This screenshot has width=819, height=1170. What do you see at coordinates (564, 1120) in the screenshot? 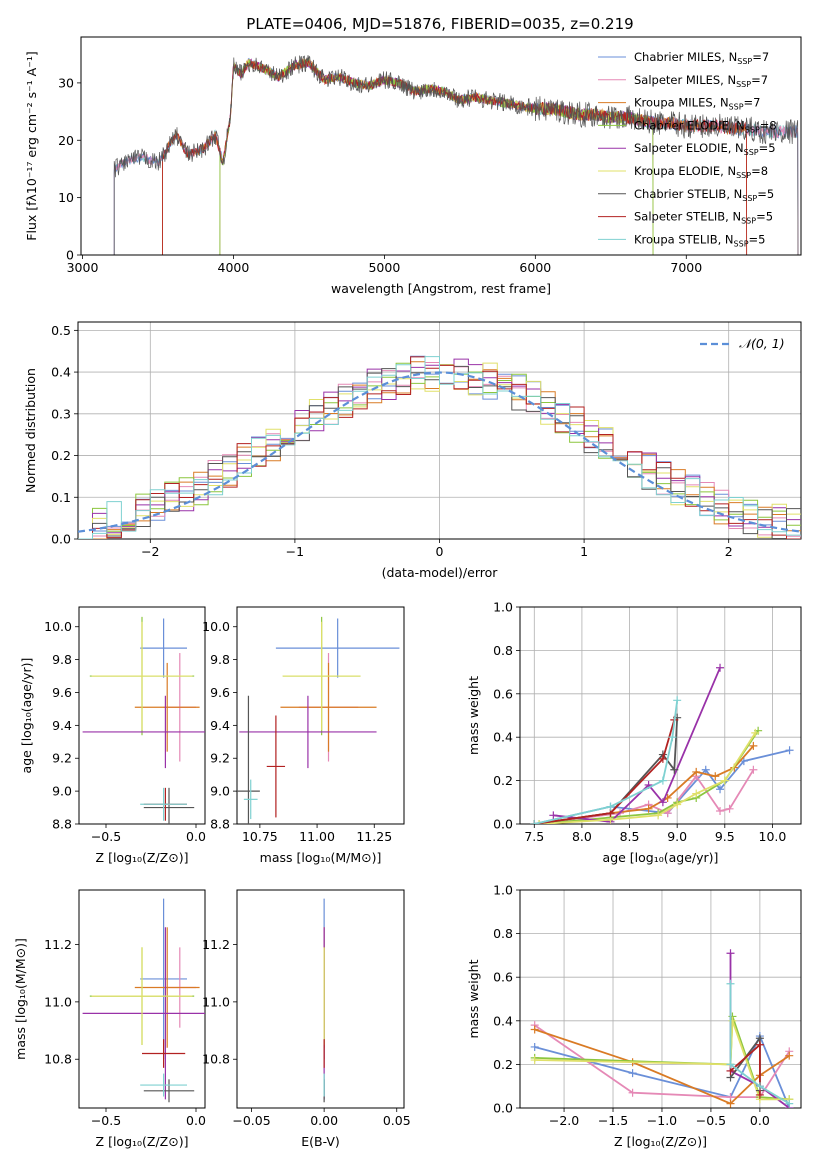
I see `x-tick-label: −2.0` at bounding box center [564, 1120].